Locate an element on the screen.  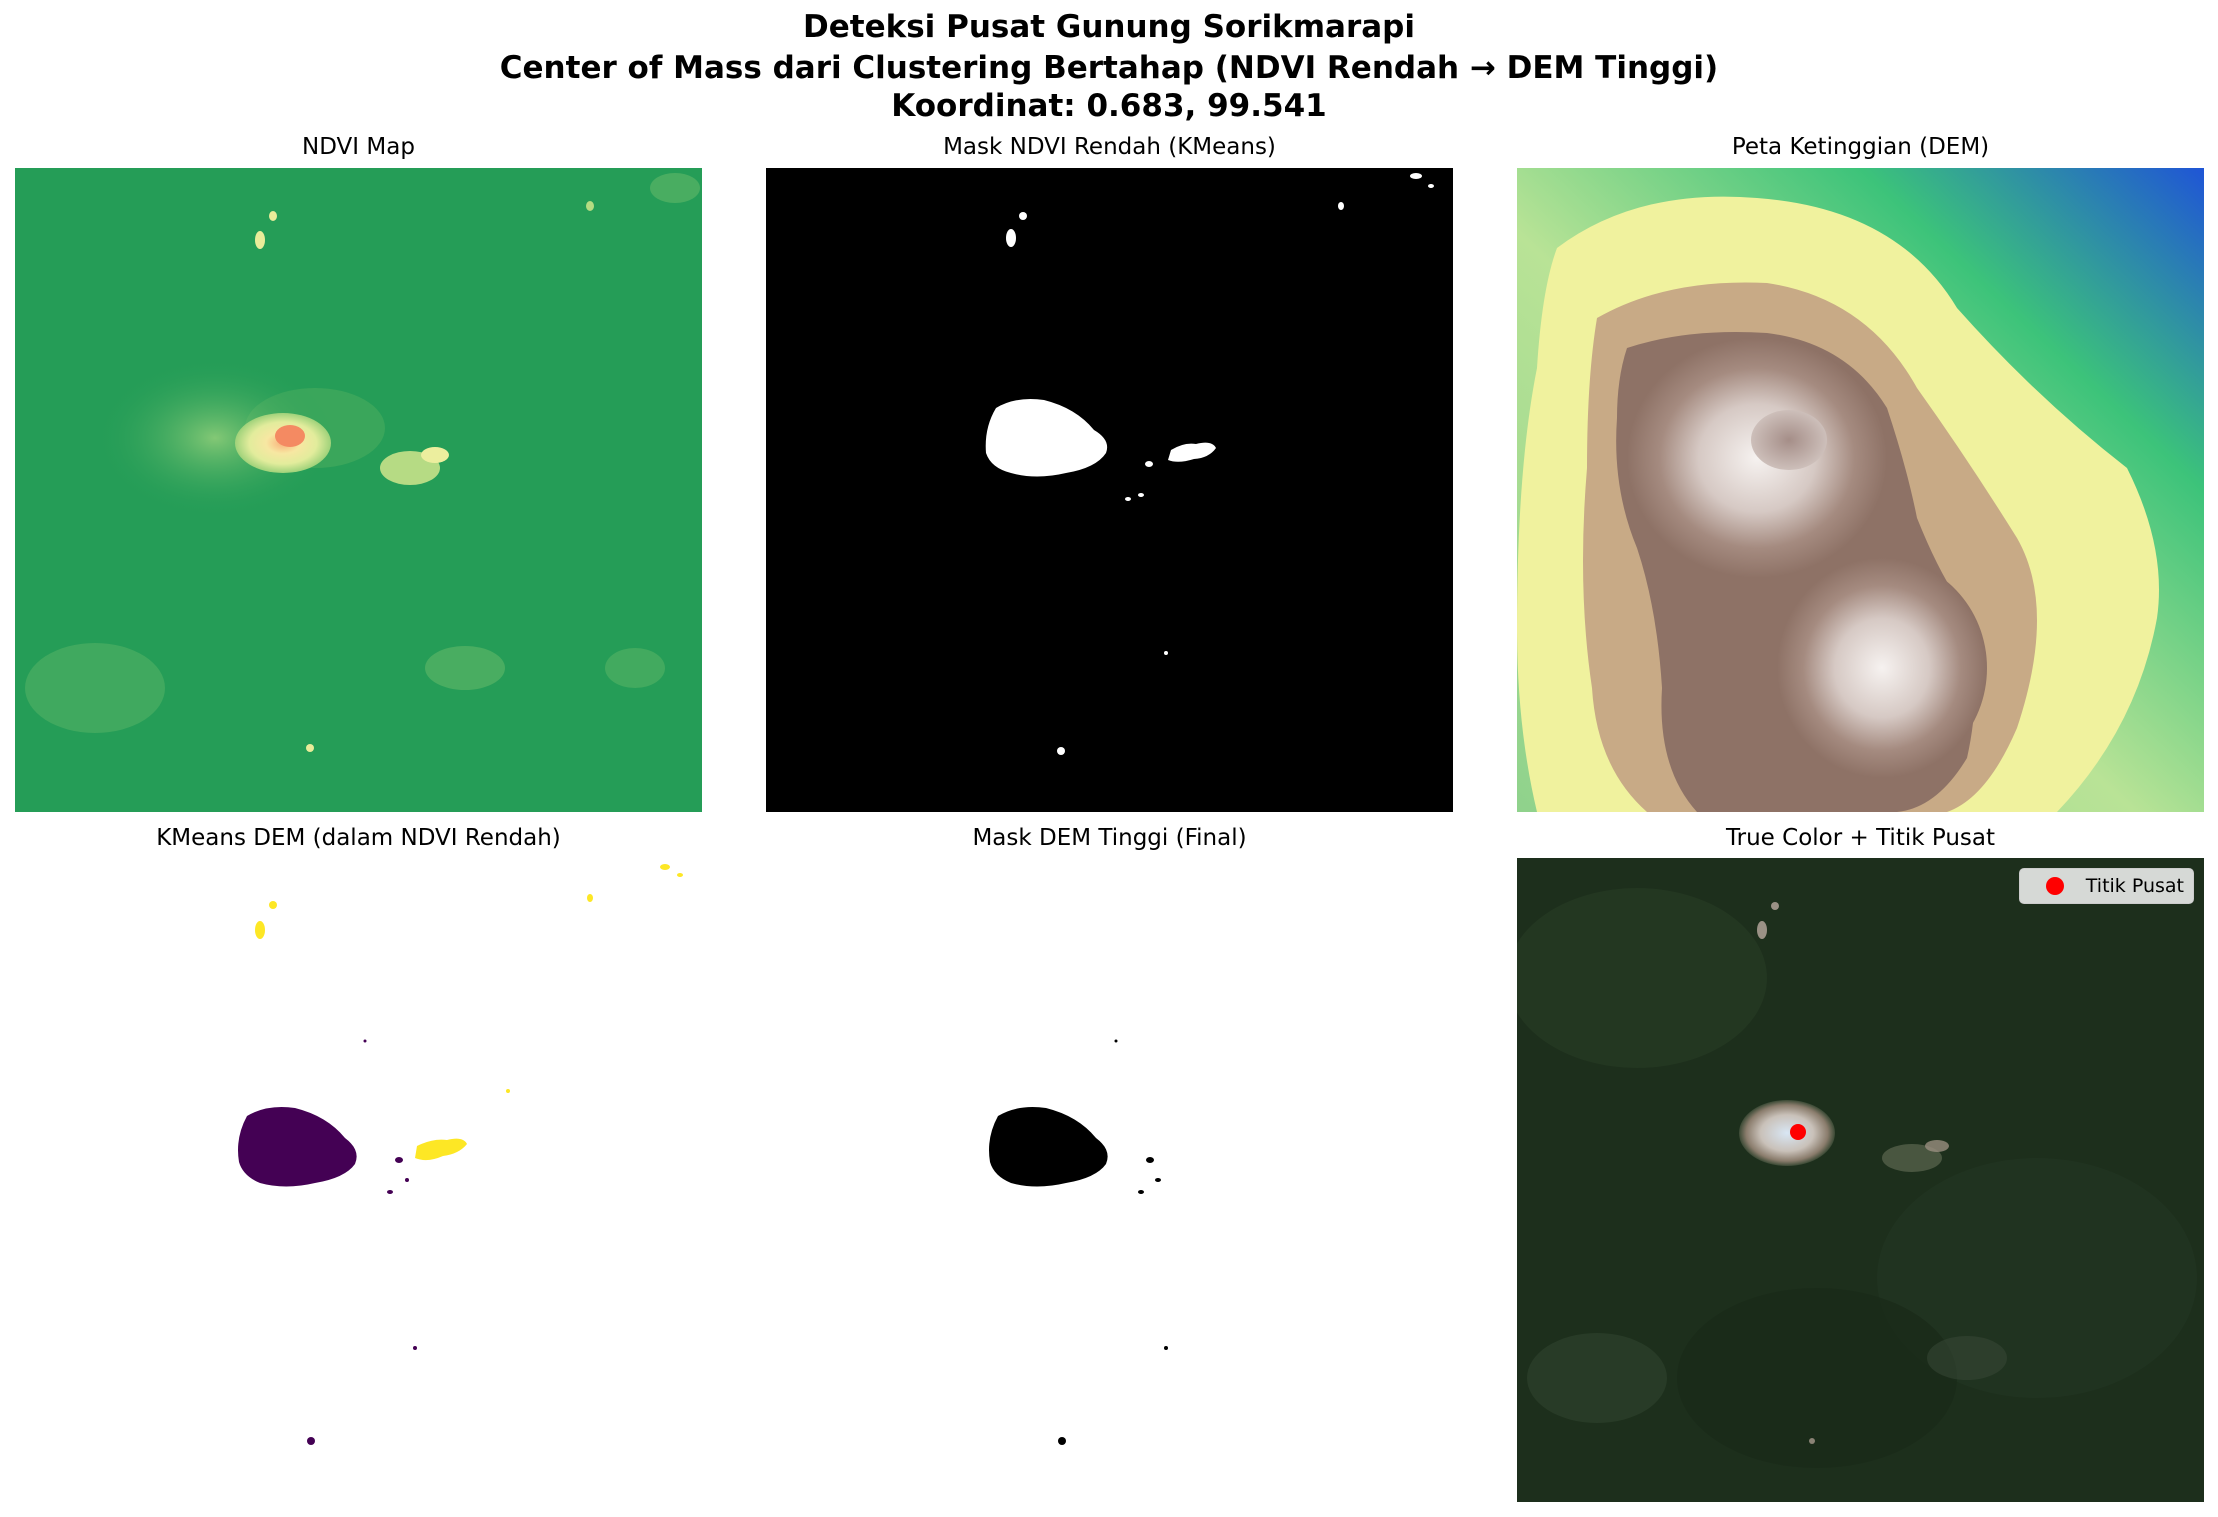
dem-elevation-image is located at coordinates (1860, 490).